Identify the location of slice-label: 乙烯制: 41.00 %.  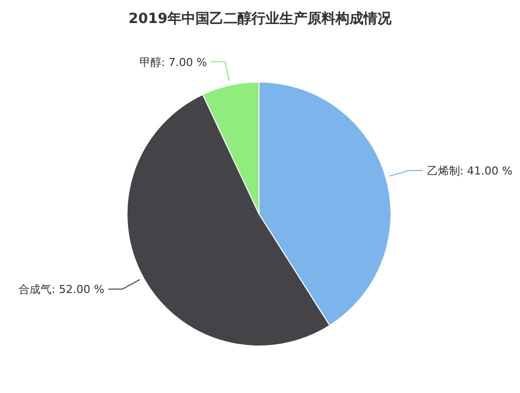
(469, 171).